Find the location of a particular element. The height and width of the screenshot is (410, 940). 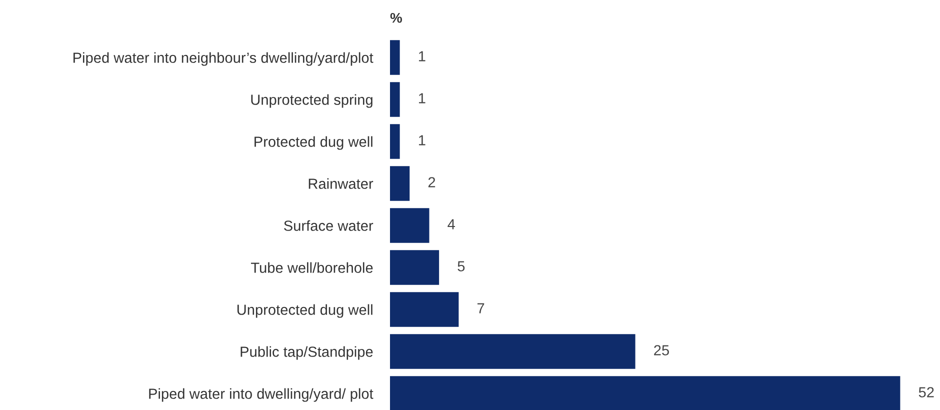

data-label: 4 is located at coordinates (451, 224).